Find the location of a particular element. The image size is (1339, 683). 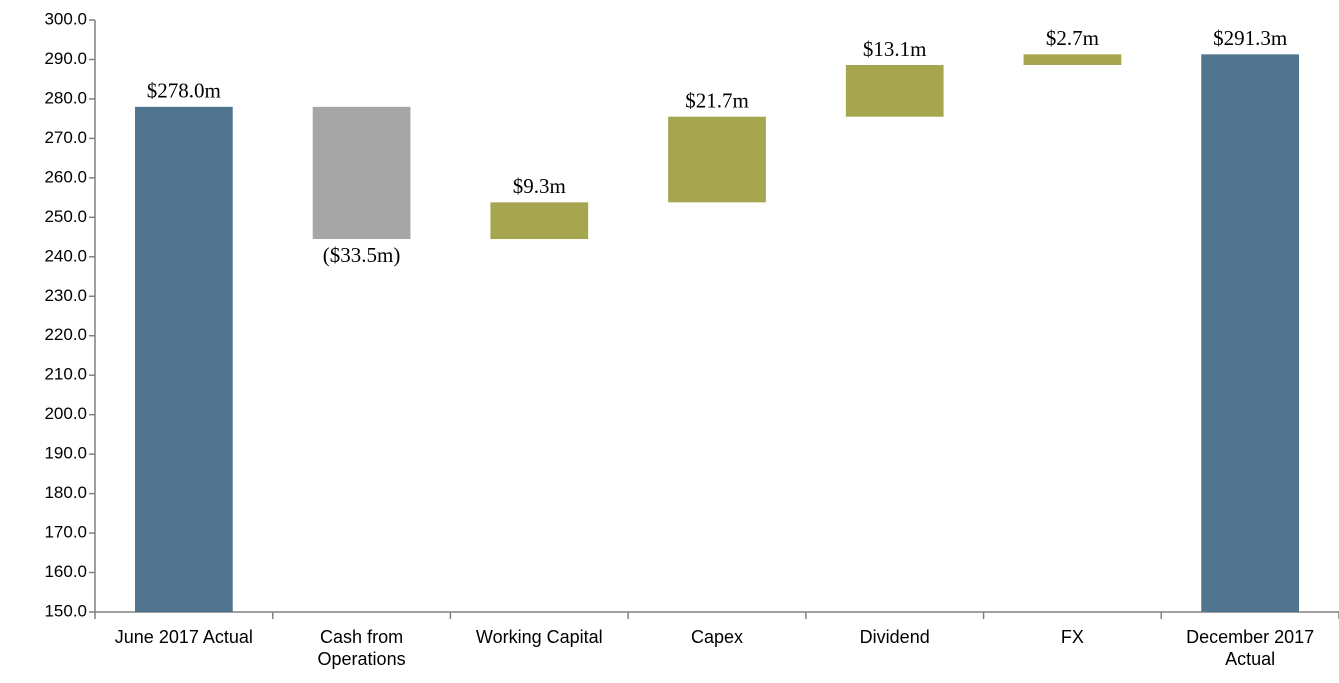

x-tick-label: FX is located at coordinates (1072, 637).